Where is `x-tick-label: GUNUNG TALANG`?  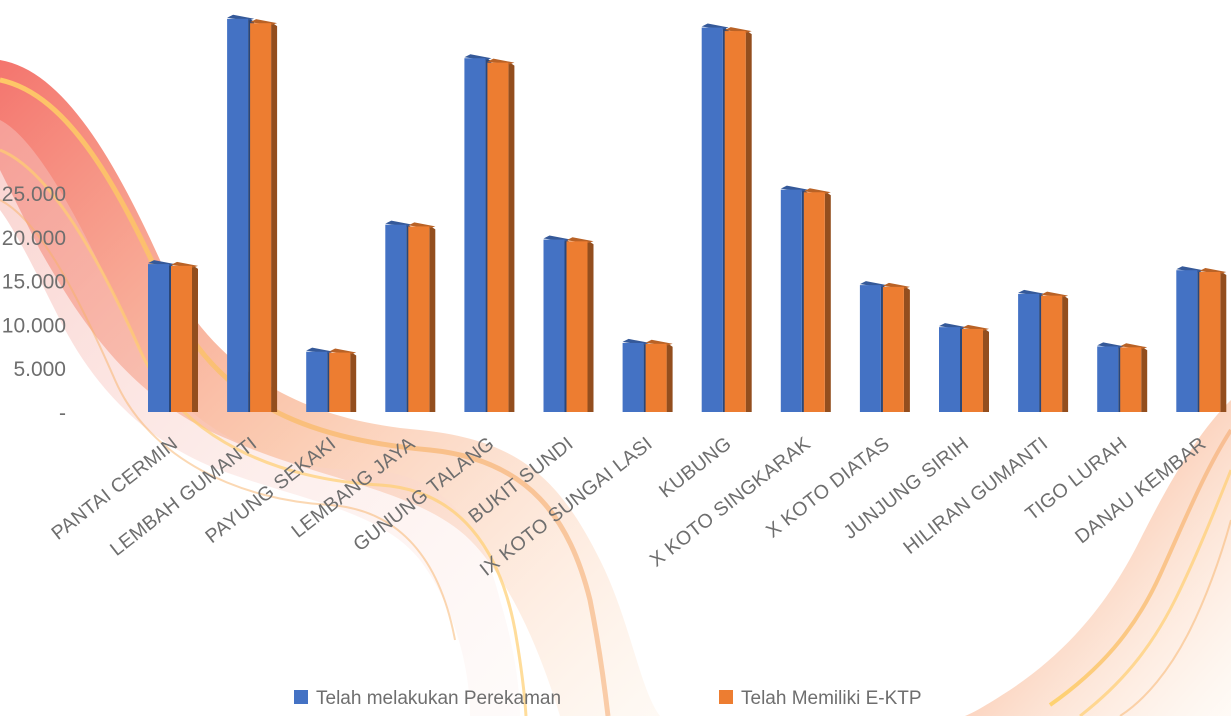
x-tick-label: GUNUNG TALANG is located at coordinates (423, 494).